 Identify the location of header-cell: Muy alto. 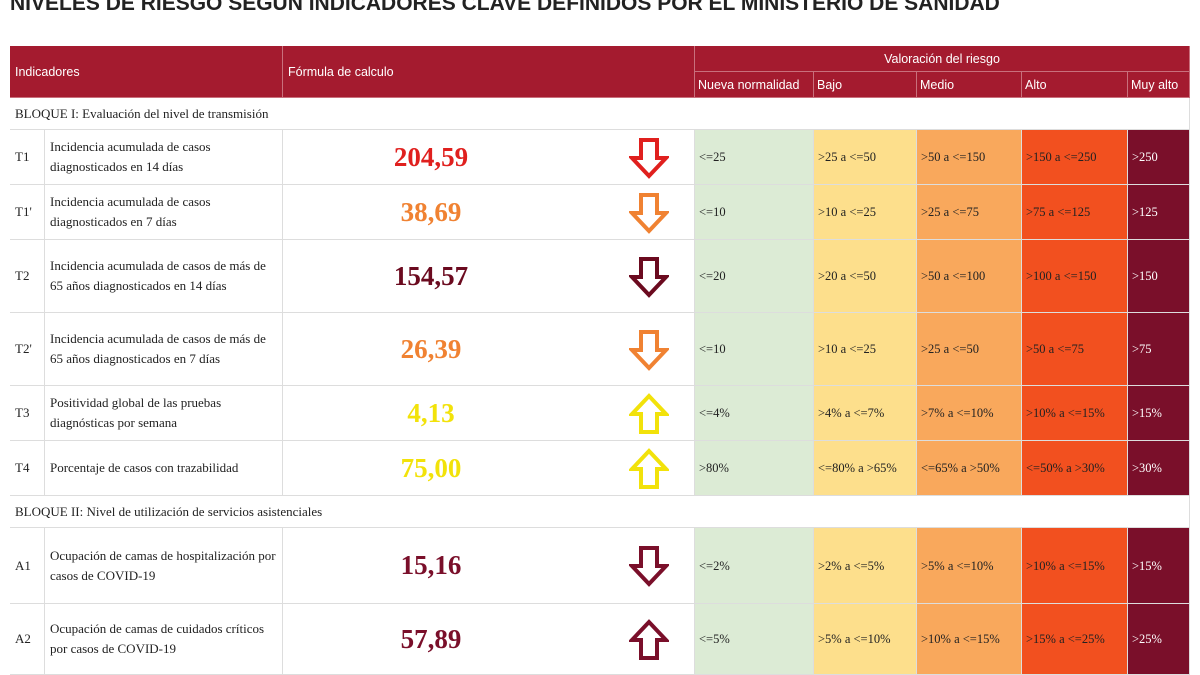
(1159, 85).